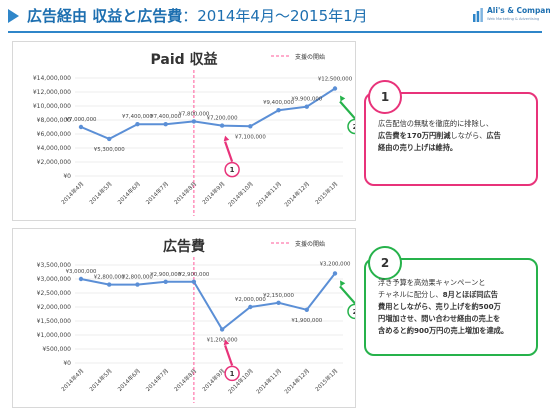 This screenshot has width=550, height=409. What do you see at coordinates (54, 134) in the screenshot?
I see `y-tick-label: ¥6,000,000` at bounding box center [54, 134].